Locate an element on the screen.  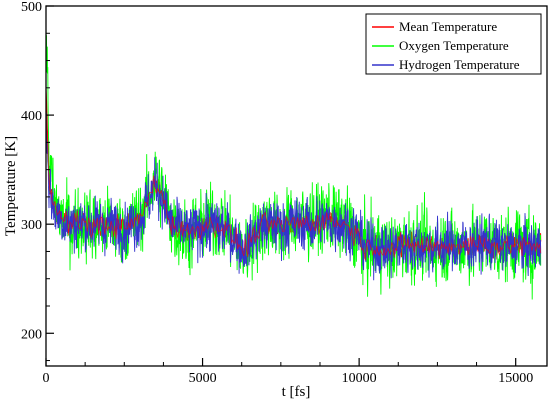
y-tick-label: 300 is located at coordinates (31, 225).